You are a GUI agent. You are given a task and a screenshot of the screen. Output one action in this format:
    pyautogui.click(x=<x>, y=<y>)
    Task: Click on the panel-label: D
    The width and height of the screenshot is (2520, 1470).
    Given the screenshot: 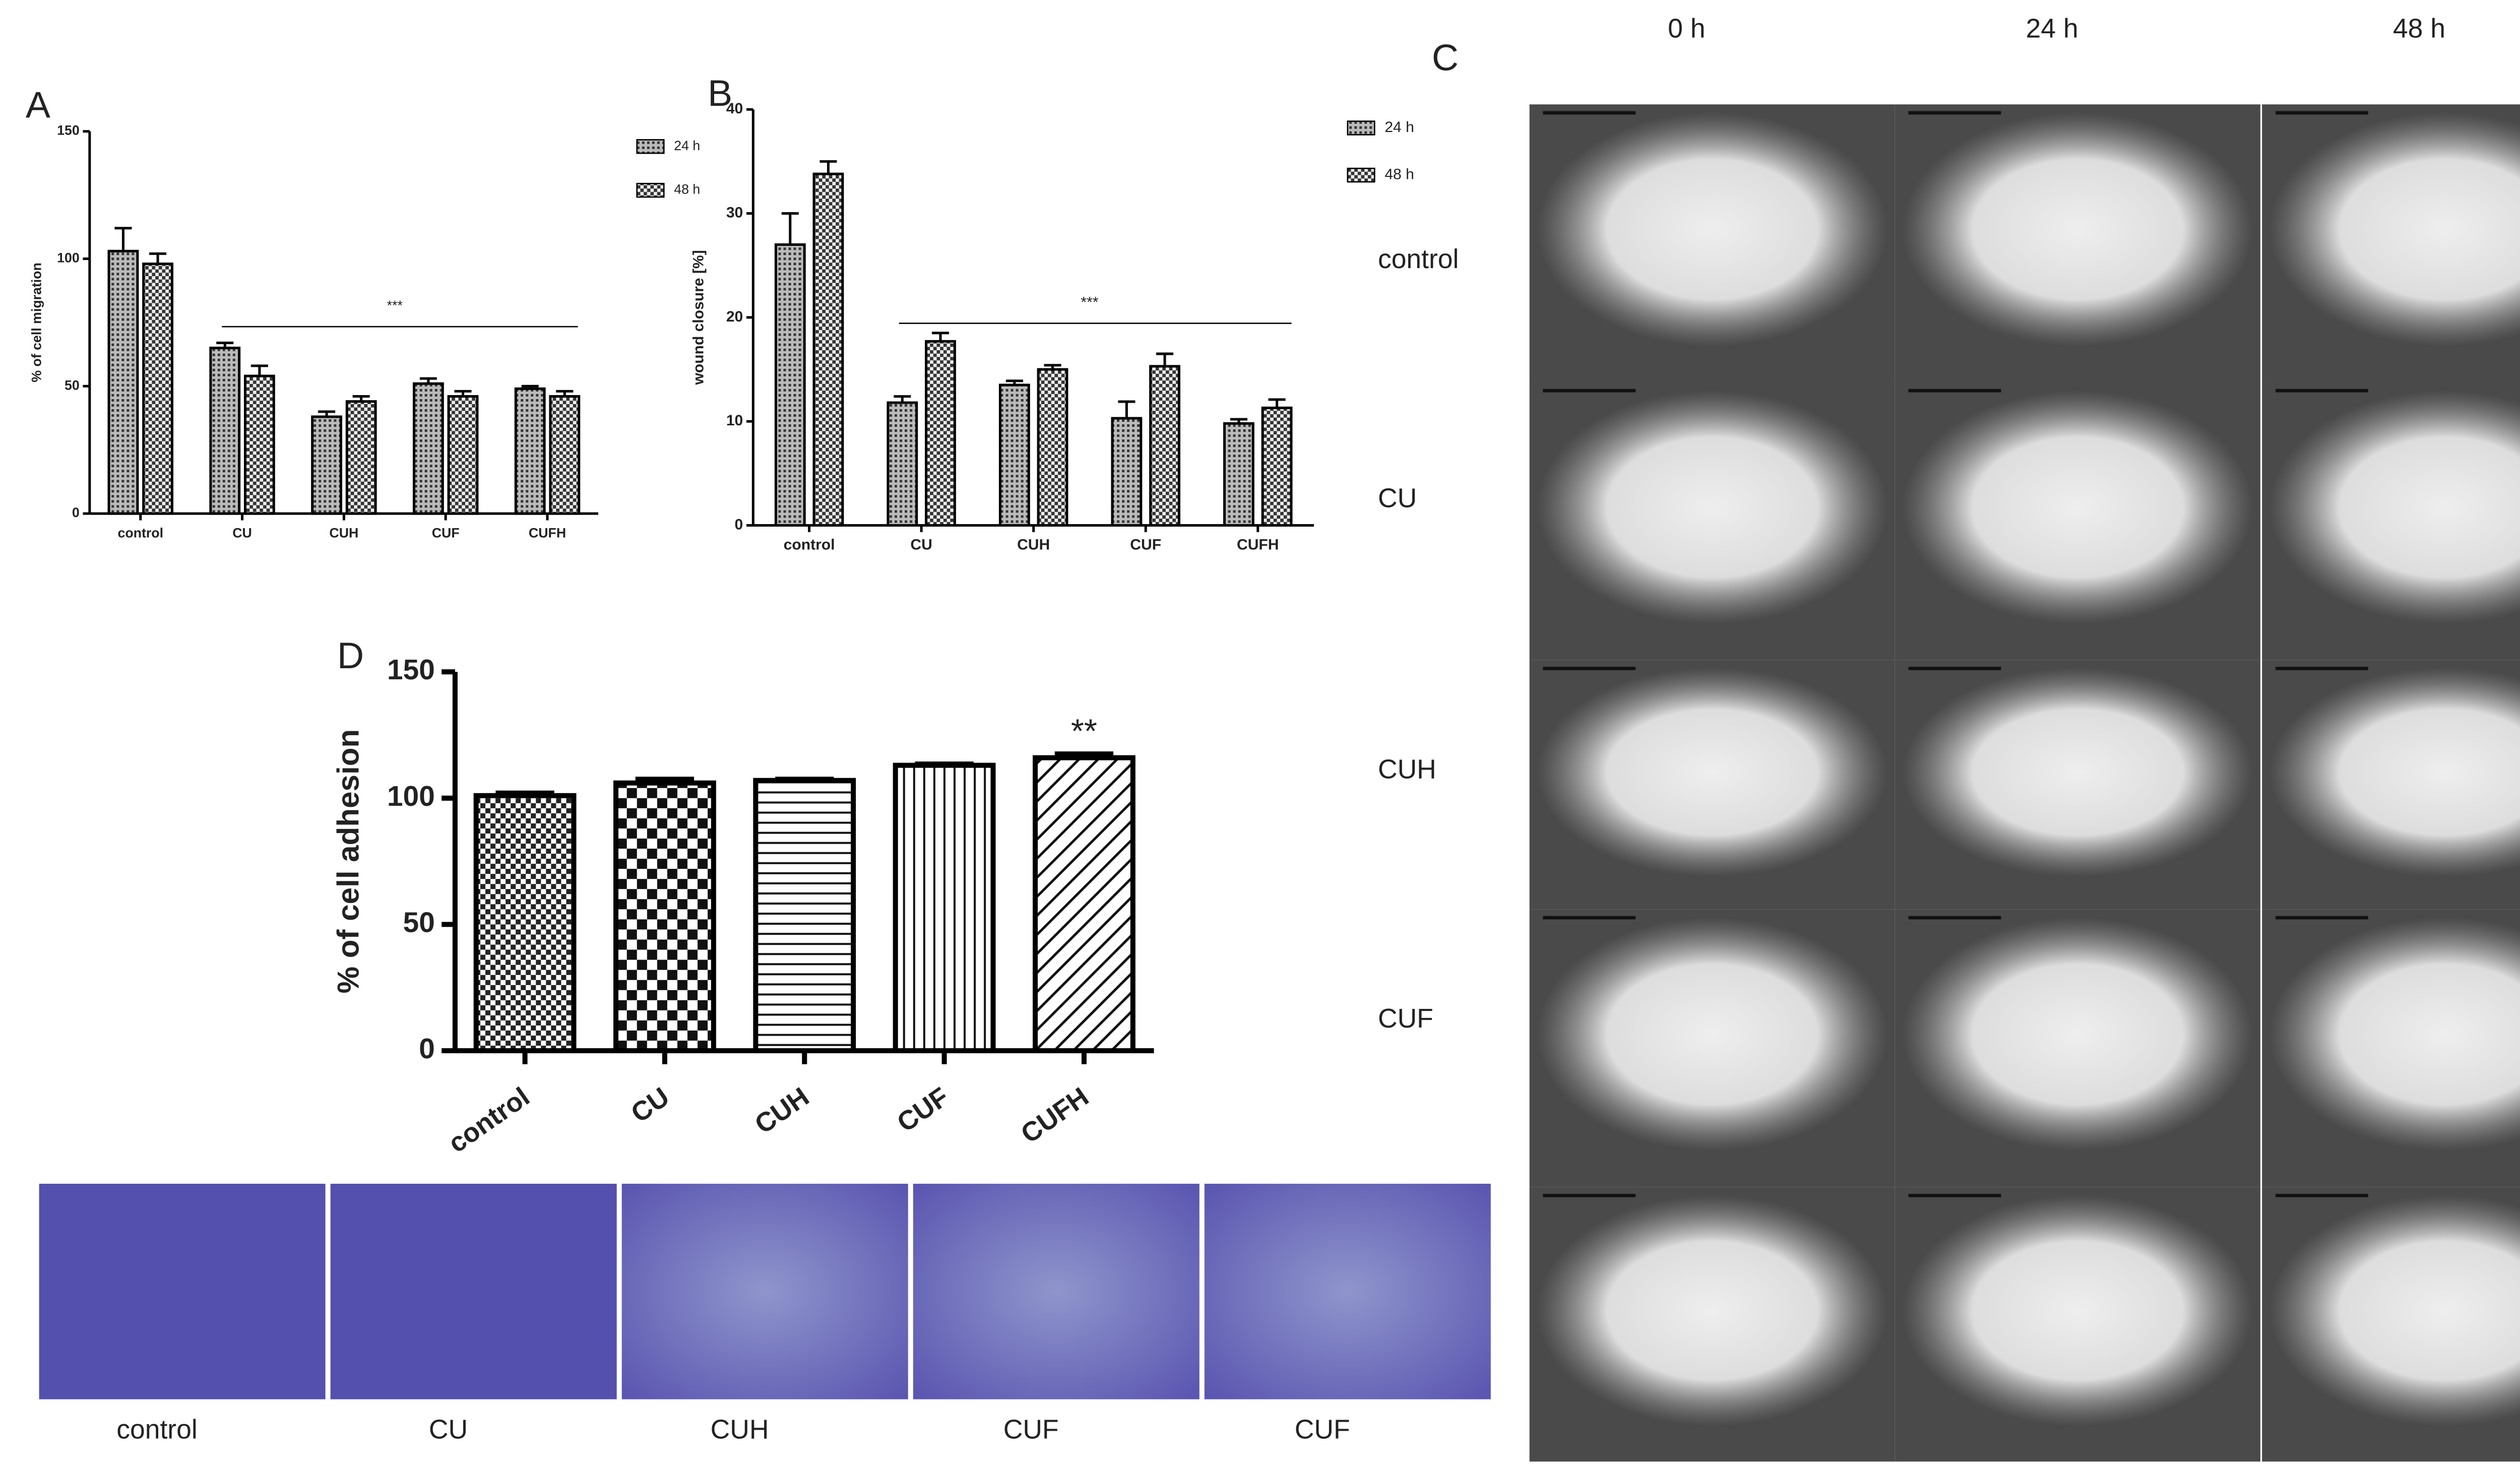 What is the action you would take?
    pyautogui.click(x=350, y=655)
    